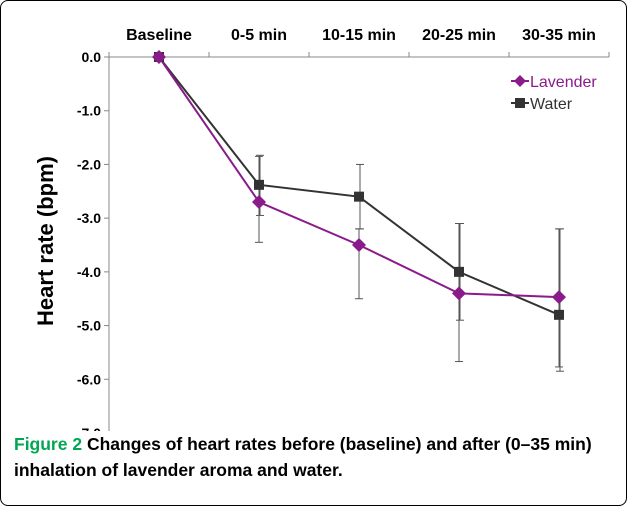  Describe the element at coordinates (563, 82) in the screenshot. I see `legend-label-lavender: Lavender` at that location.